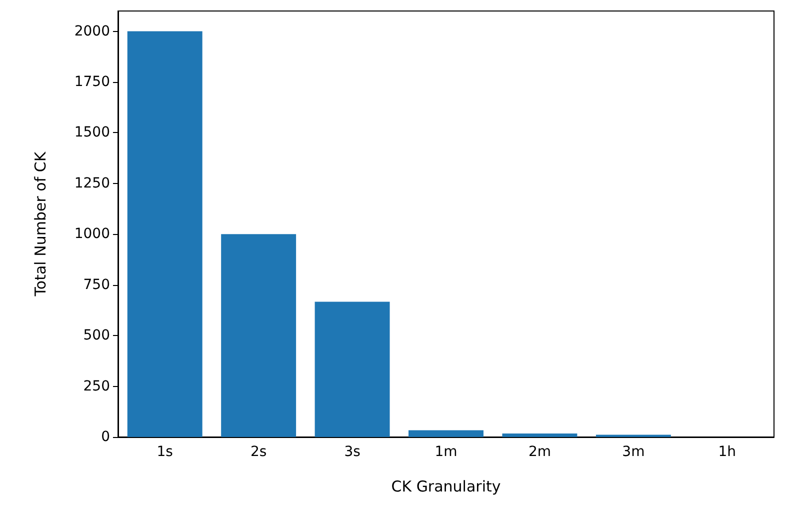  I want to click on y-tick-label: 1250, so click(92, 183).